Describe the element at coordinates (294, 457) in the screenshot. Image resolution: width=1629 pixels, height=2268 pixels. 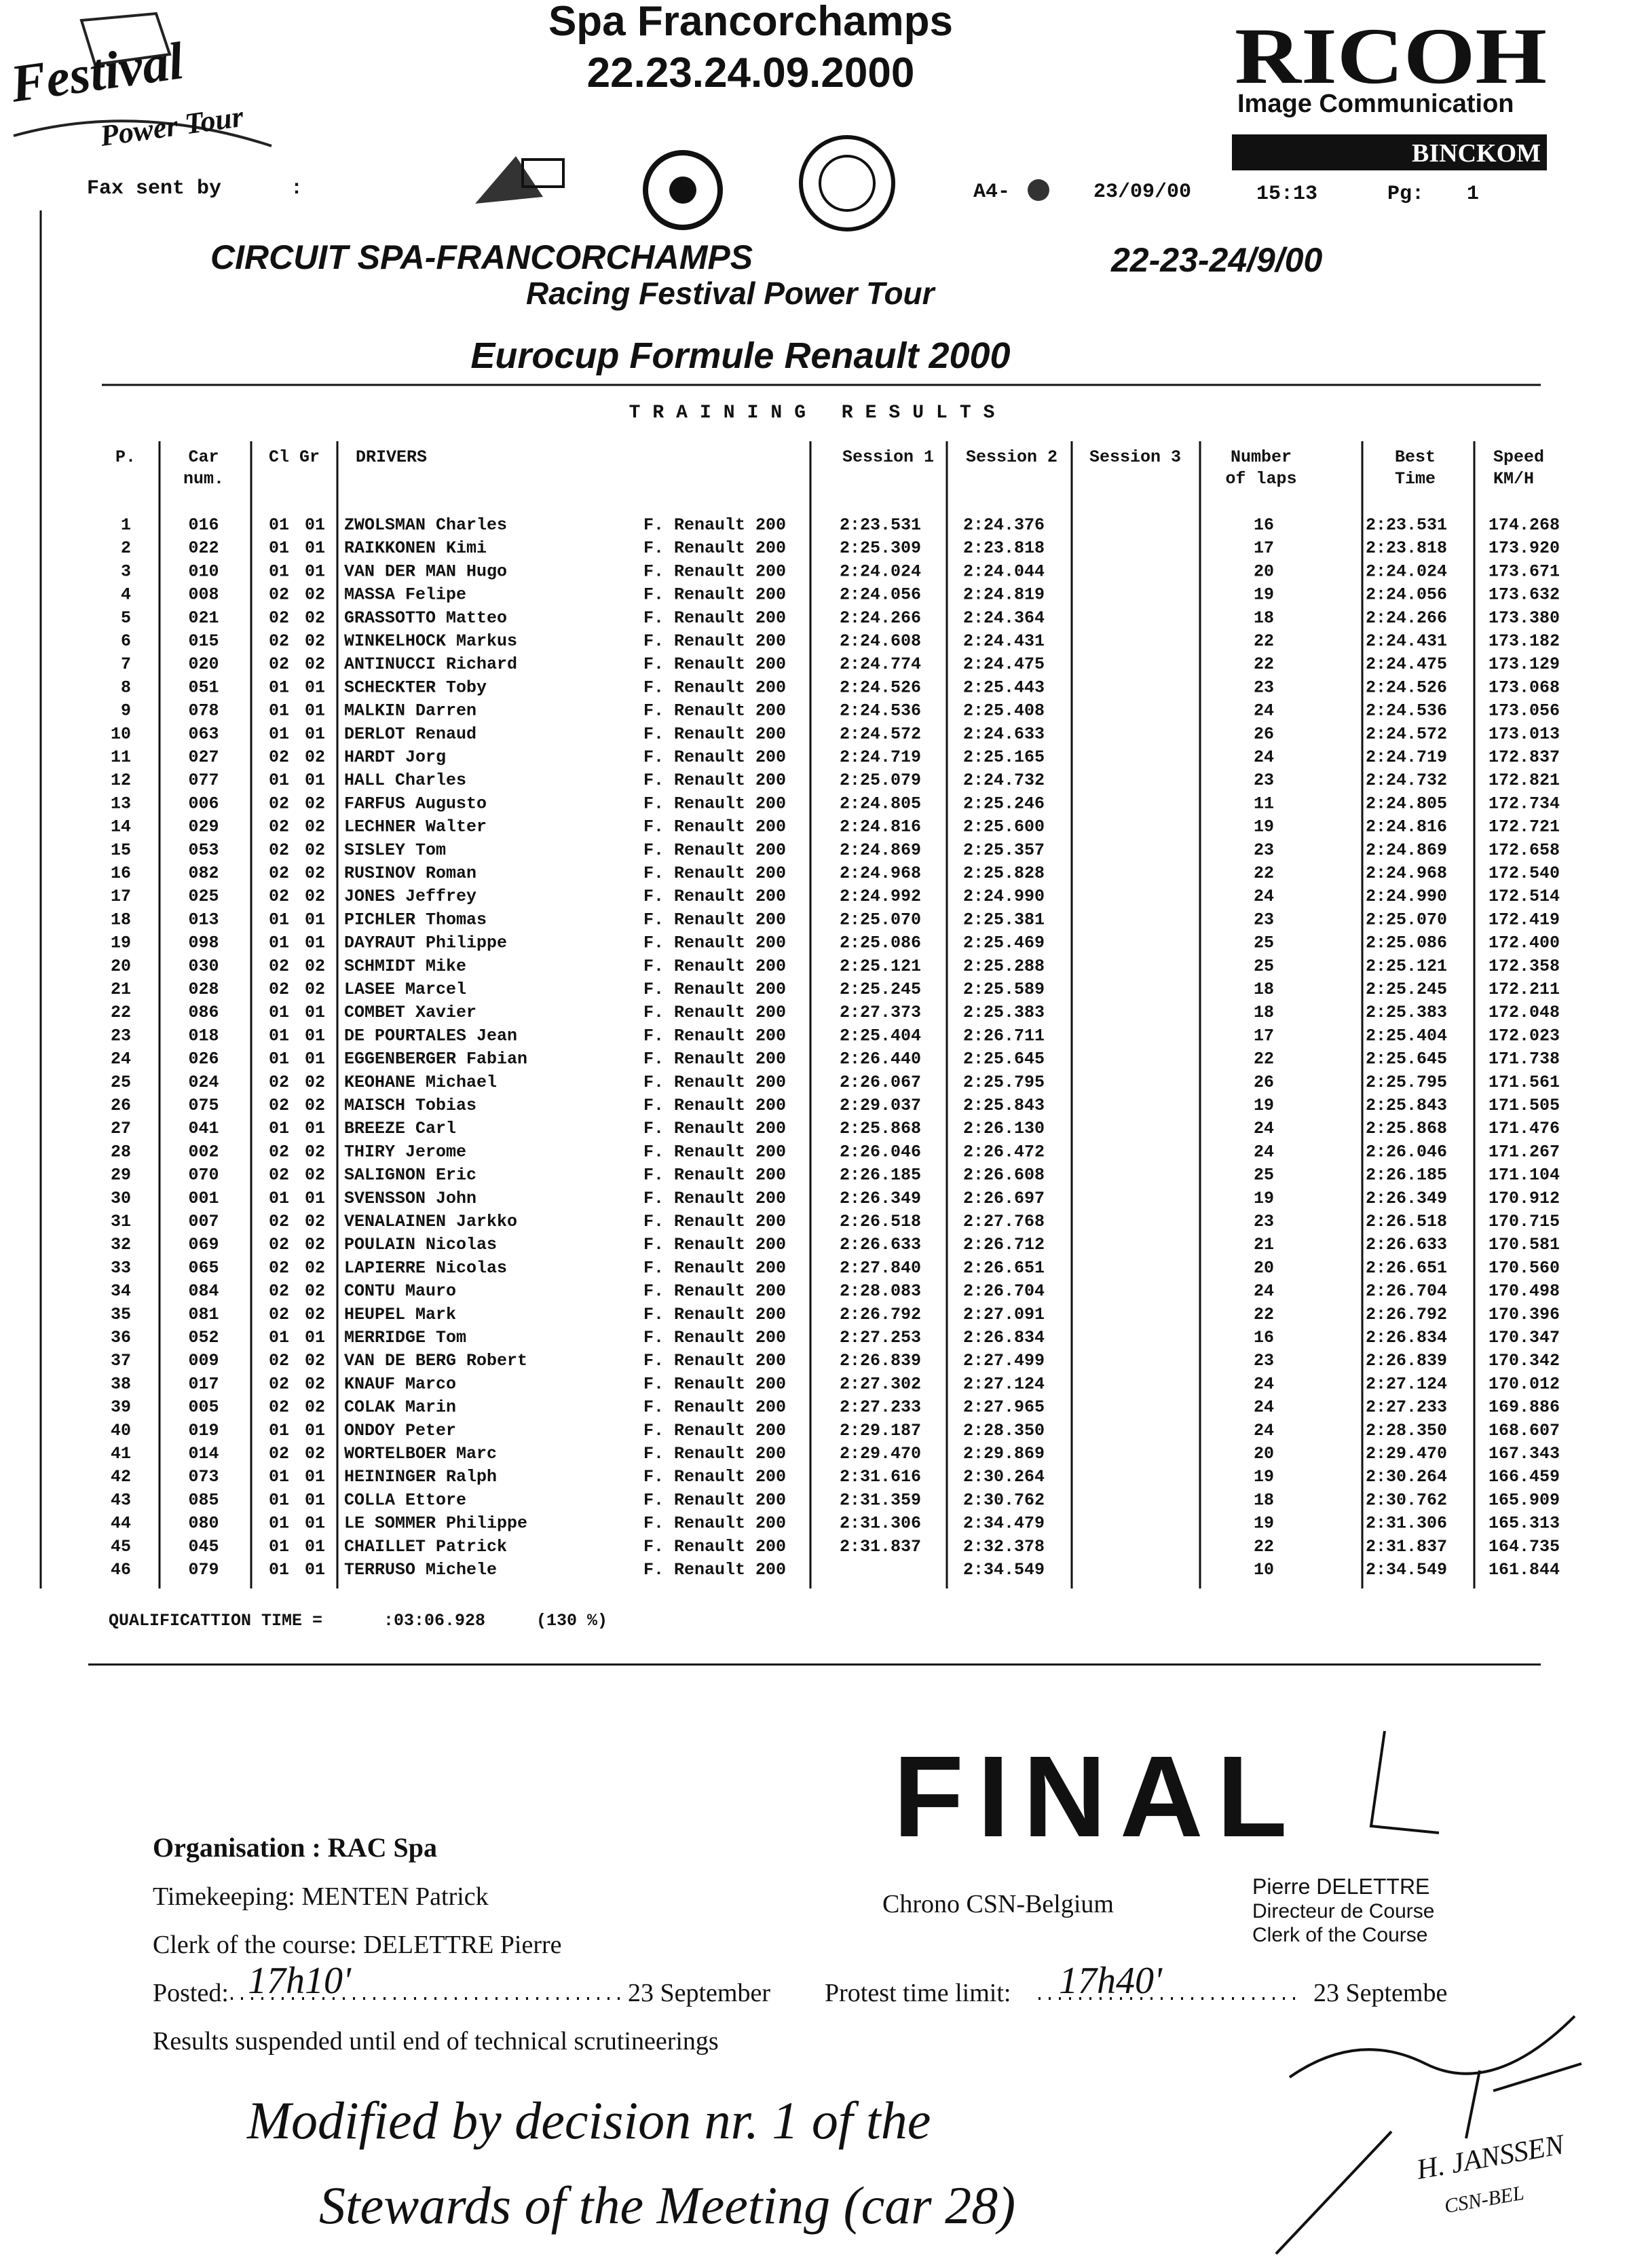
I see `column-header: Cl Gr` at that location.